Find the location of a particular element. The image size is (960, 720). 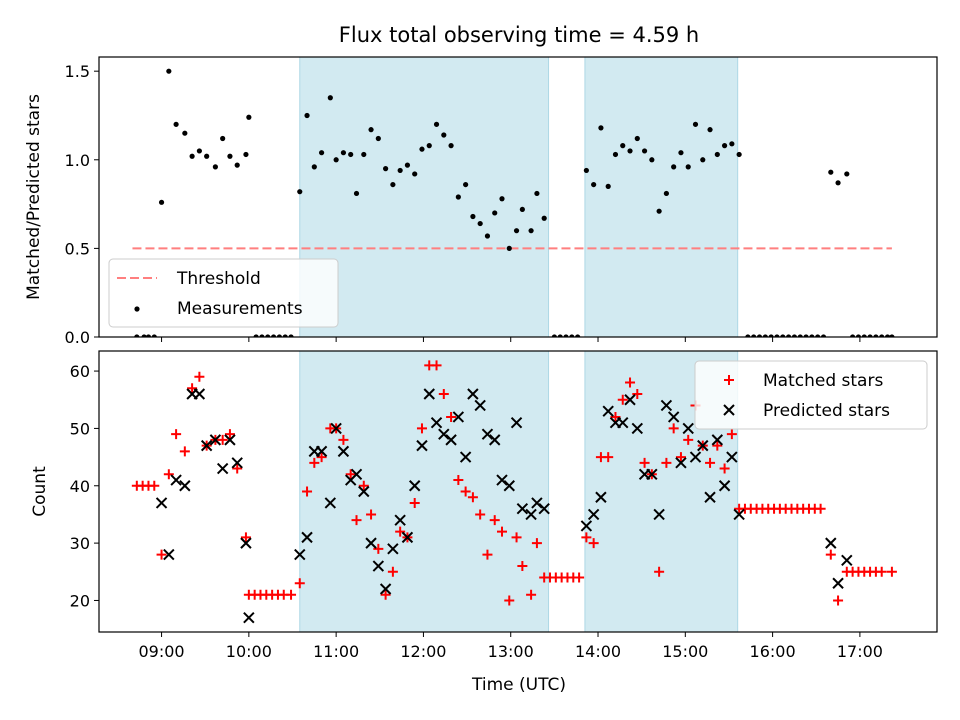

y-tick-label: 0.5 is located at coordinates (77, 248).